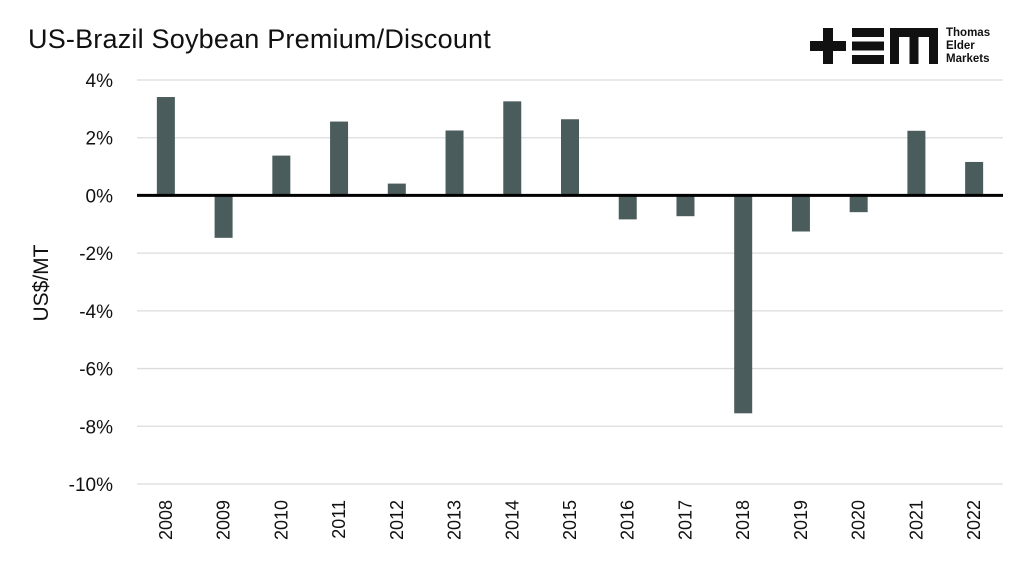 The height and width of the screenshot is (569, 1024). I want to click on logo: Thomas Elder Markets, so click(900, 46).